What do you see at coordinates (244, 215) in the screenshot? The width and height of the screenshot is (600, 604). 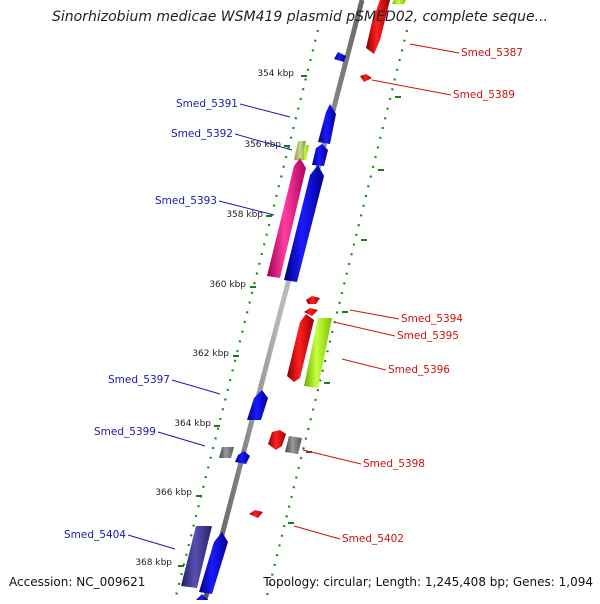 I see `tick-label: 358 kbp` at bounding box center [244, 215].